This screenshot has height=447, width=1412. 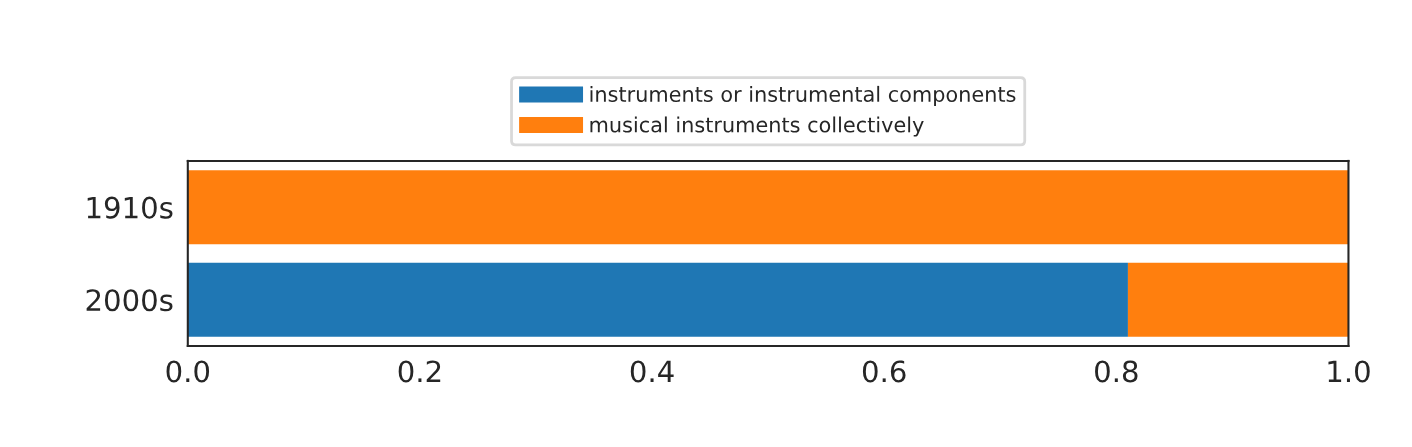 What do you see at coordinates (757, 126) in the screenshot?
I see `legend-label: musical instruments collectively` at bounding box center [757, 126].